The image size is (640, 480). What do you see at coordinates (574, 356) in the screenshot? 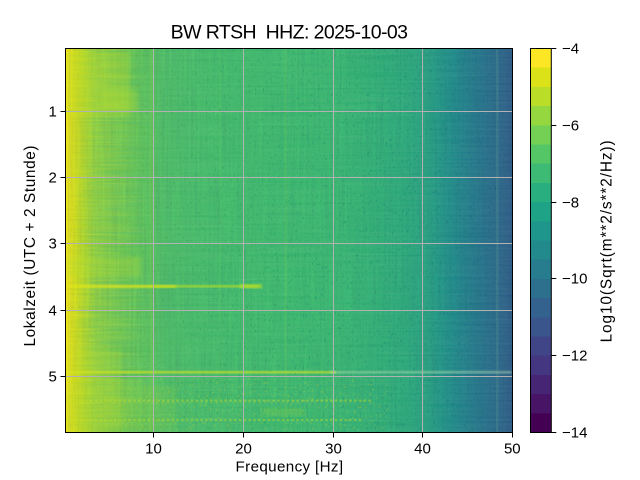
I see `svg-text: −12` at bounding box center [574, 356].